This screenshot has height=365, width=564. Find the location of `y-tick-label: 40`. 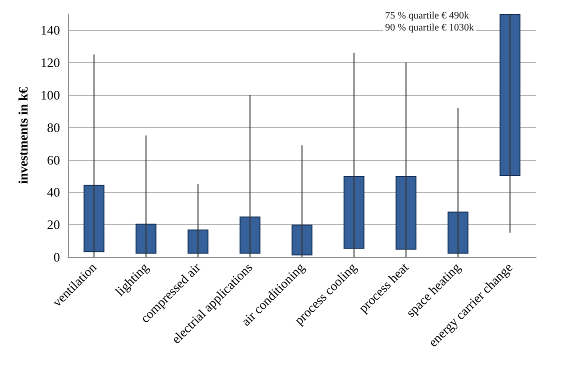

y-tick-label: 40 is located at coordinates (53, 192).